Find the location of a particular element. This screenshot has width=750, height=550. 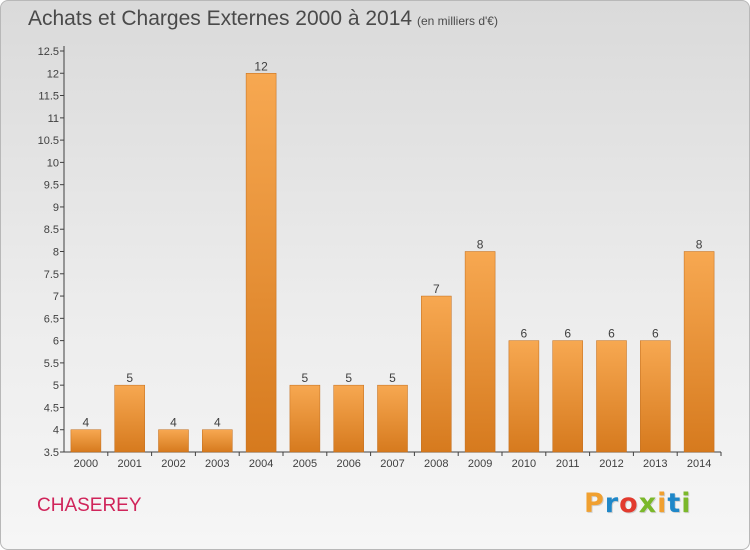

bar-2005 is located at coordinates (305, 418).